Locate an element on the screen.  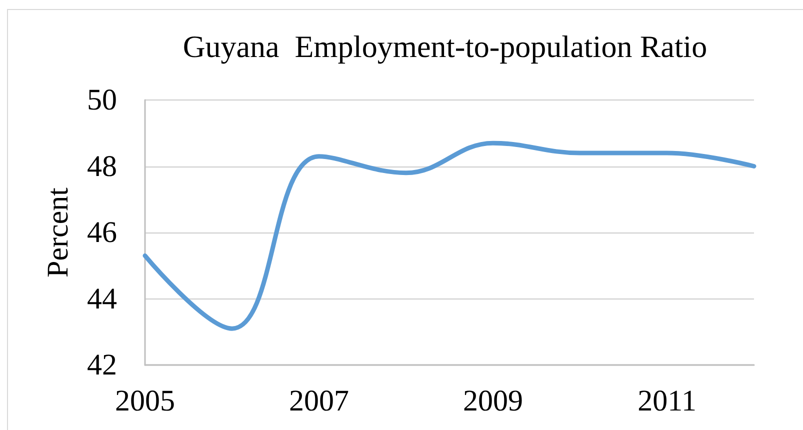
y-tick-label: 46 is located at coordinates (102, 232).